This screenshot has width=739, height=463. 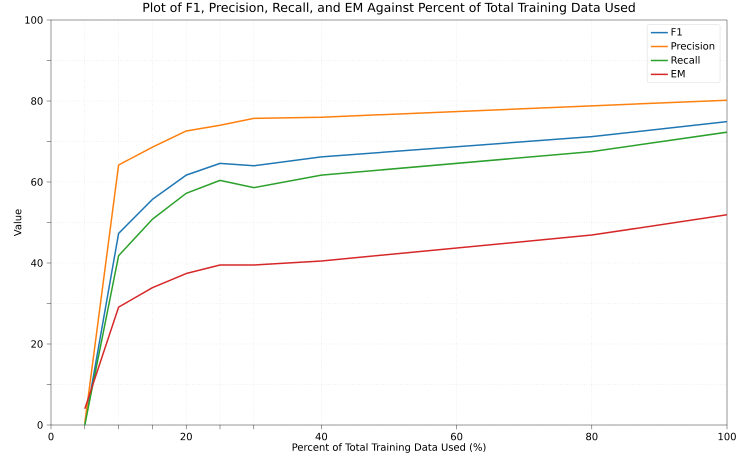 I want to click on y-tick-label: 80, so click(x=37, y=101).